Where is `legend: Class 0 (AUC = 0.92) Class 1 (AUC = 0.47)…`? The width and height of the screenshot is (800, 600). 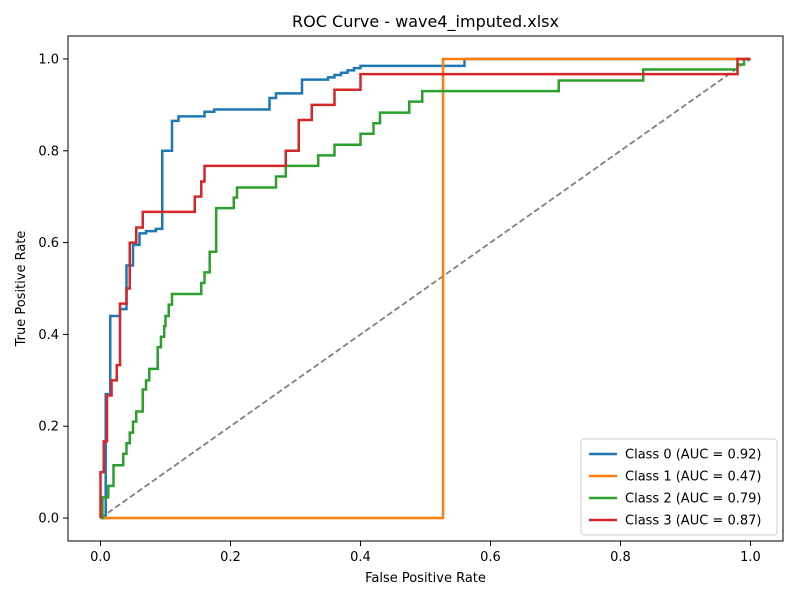 legend: Class 0 (AUC = 0.92) Class 1 (AUC = 0.47)… is located at coordinates (679, 487).